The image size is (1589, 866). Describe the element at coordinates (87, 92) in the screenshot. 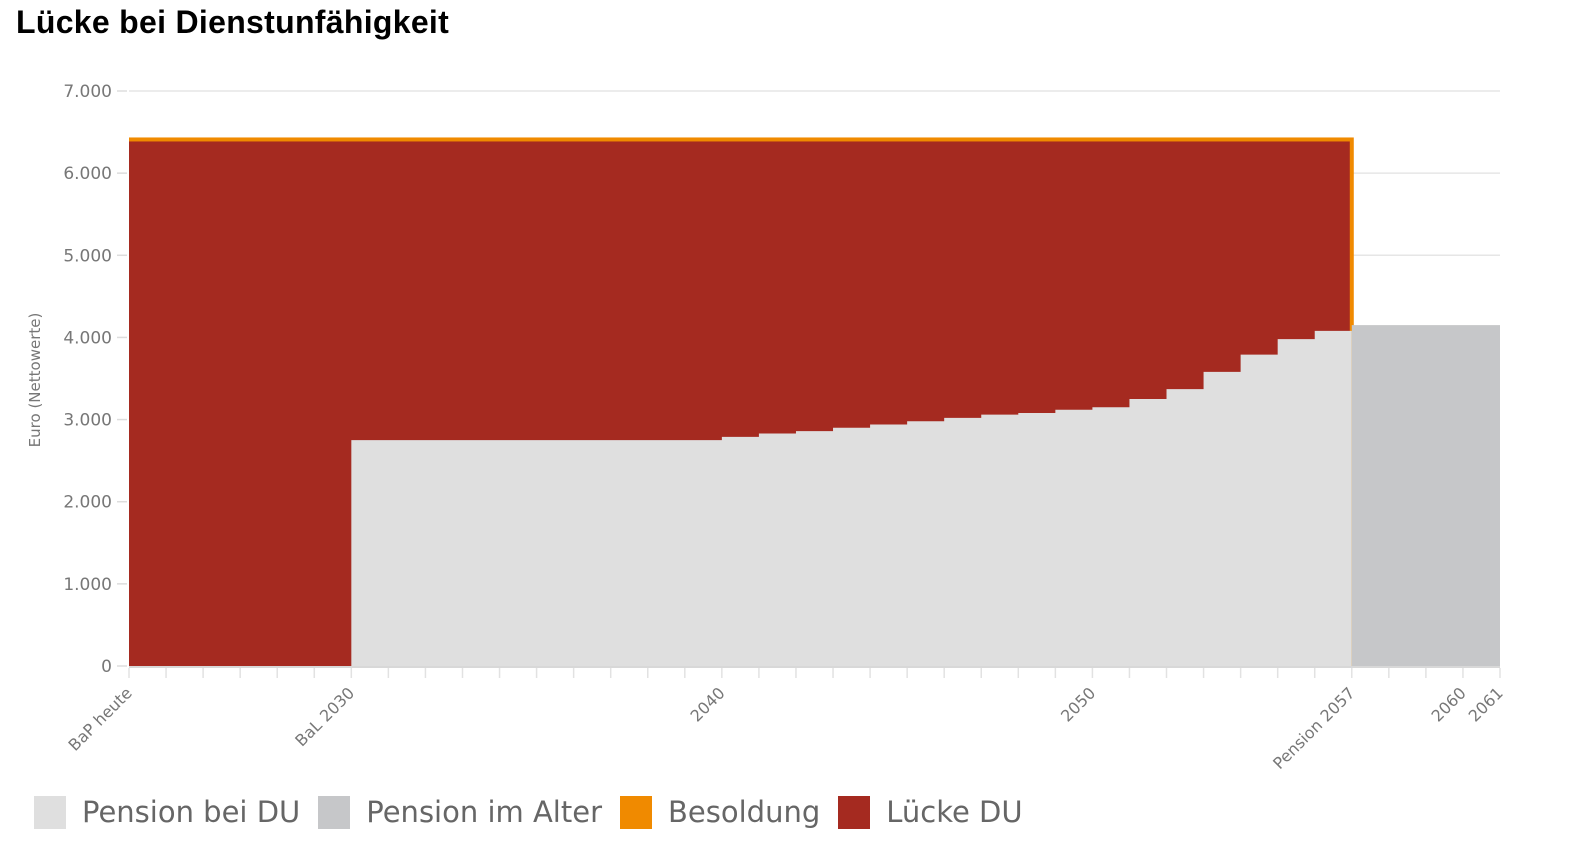

I see `y-tick-label: 7.000` at that location.